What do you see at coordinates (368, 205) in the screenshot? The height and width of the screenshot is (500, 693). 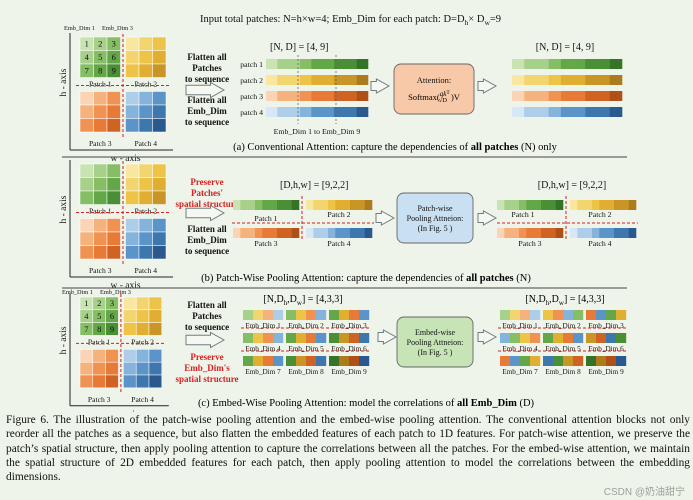 I see `panel-b-input-strip-2-segment` at bounding box center [368, 205].